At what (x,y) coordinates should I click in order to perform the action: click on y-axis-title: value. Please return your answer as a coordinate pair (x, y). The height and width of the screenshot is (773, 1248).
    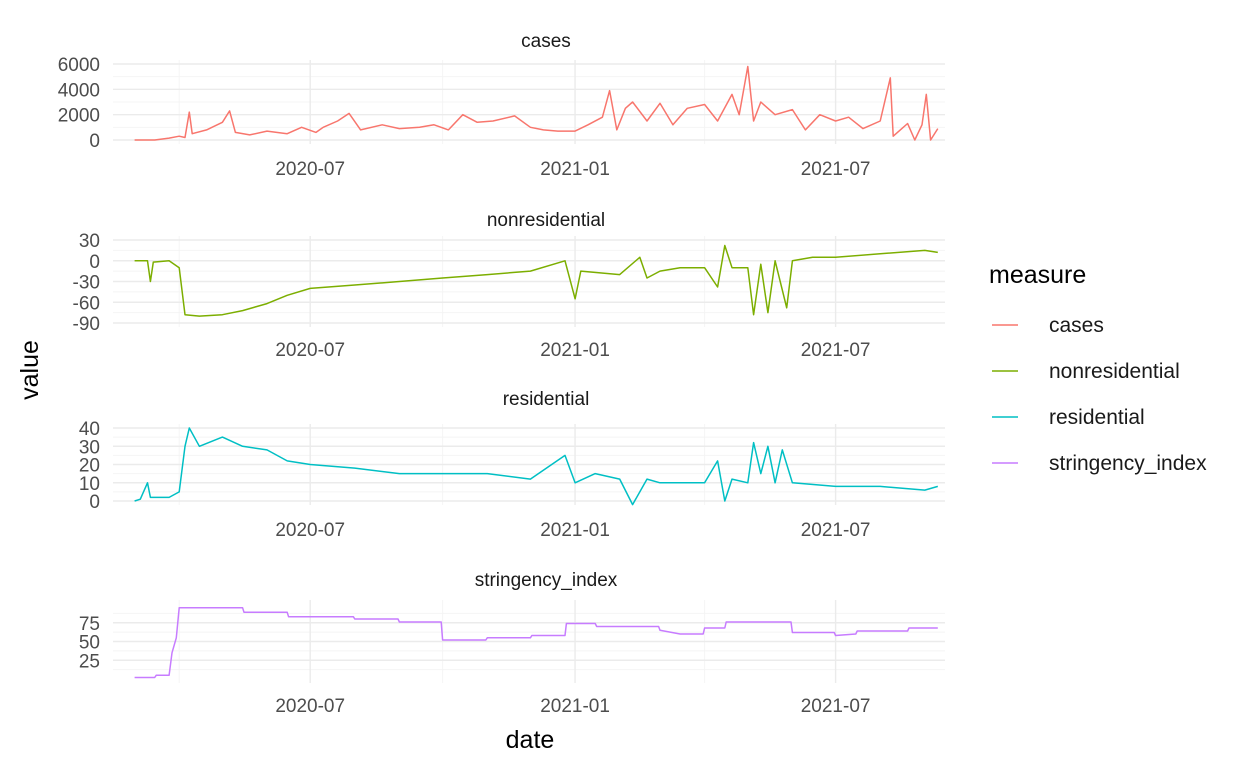
    Looking at the image, I should click on (30, 370).